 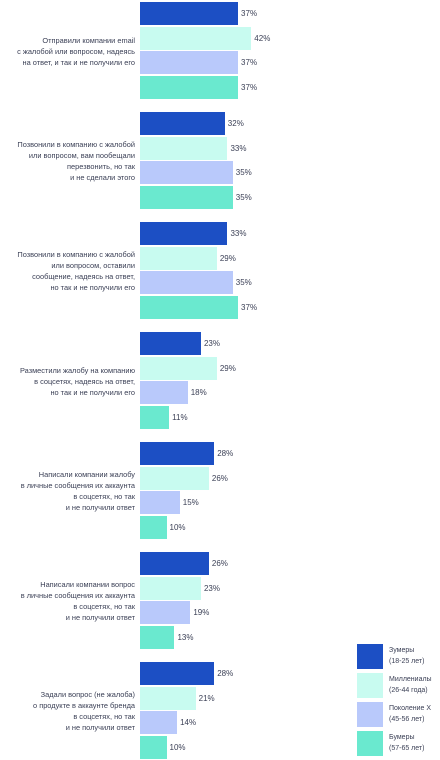 What do you see at coordinates (102, 177) in the screenshot?
I see `category-label-line: и не сделали этого` at bounding box center [102, 177].